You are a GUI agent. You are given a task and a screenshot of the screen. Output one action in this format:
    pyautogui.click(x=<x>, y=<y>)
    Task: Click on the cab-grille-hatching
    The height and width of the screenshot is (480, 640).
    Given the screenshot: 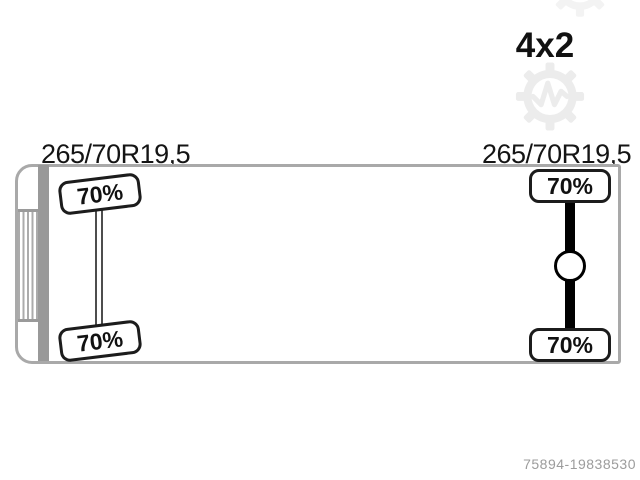 What is the action you would take?
    pyautogui.click(x=28, y=265)
    